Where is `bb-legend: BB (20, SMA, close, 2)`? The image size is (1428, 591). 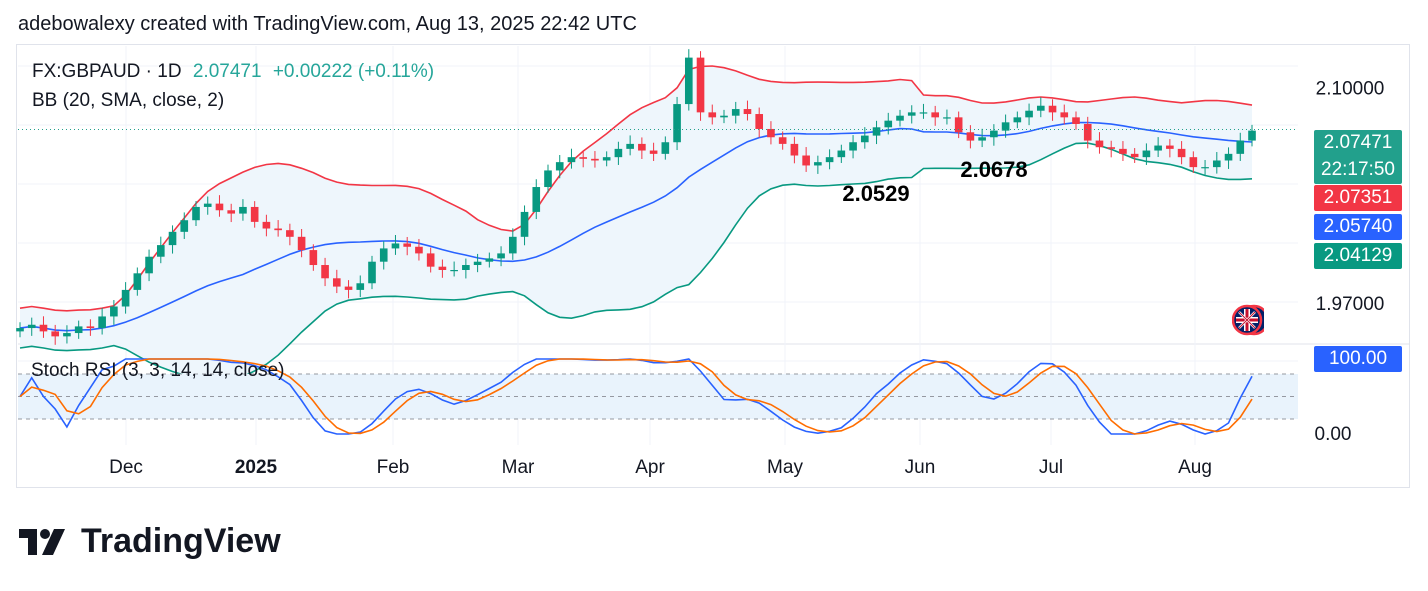
bb-legend: BB (20, SMA, close, 2) is located at coordinates (128, 100).